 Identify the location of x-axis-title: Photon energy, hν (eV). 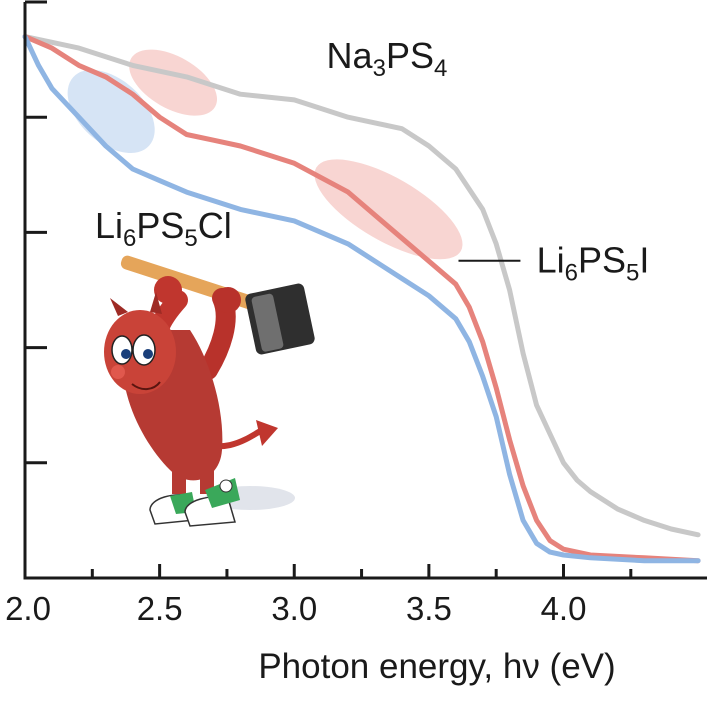
(436, 666).